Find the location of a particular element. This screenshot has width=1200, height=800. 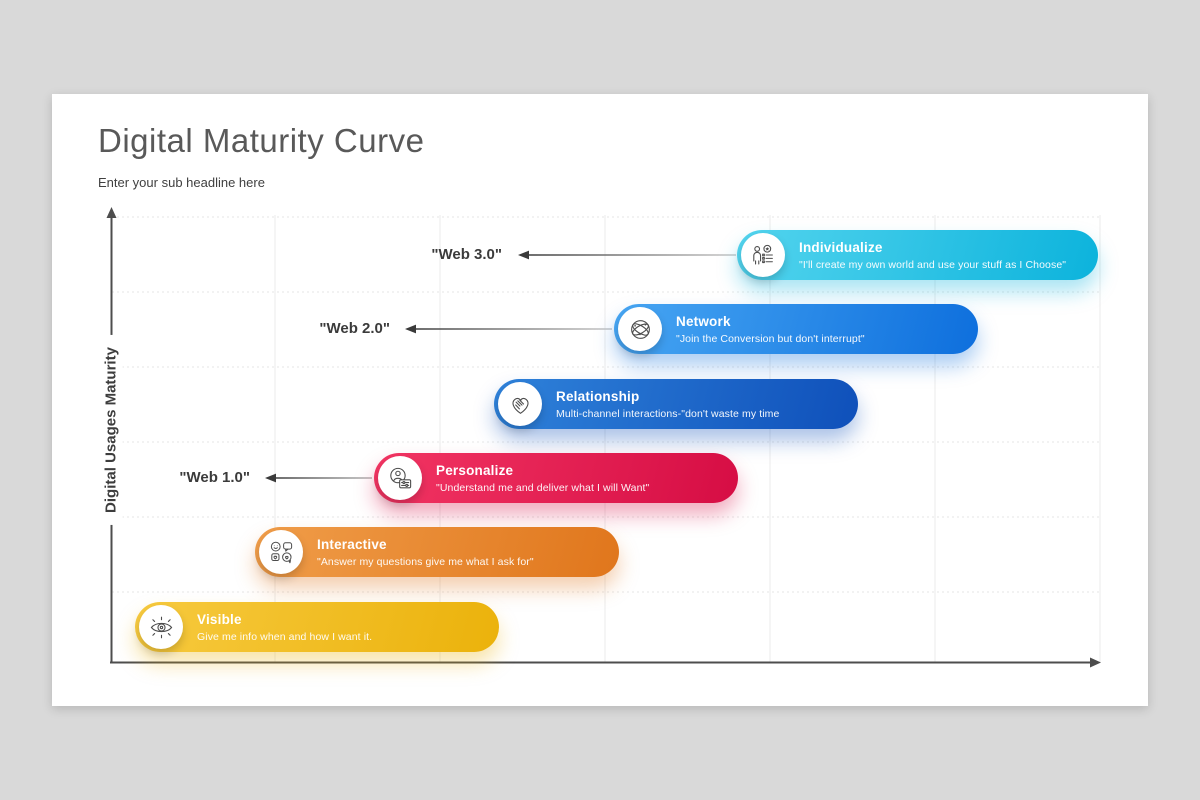

visible-icon-circle is located at coordinates (161, 627).